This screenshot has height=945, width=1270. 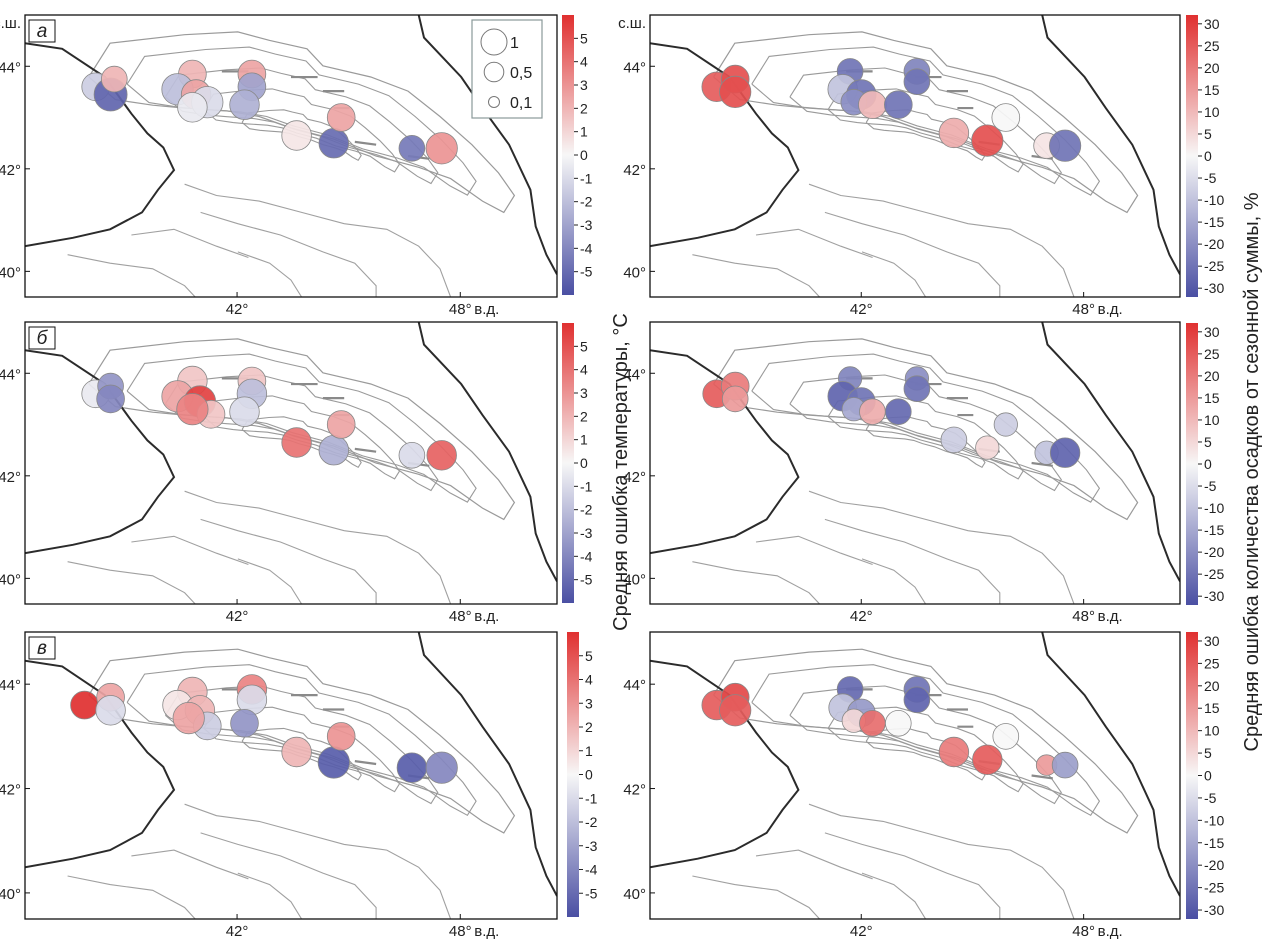 I want to click on temperature-colorbar-tick-label: -1, so click(x=586, y=486).